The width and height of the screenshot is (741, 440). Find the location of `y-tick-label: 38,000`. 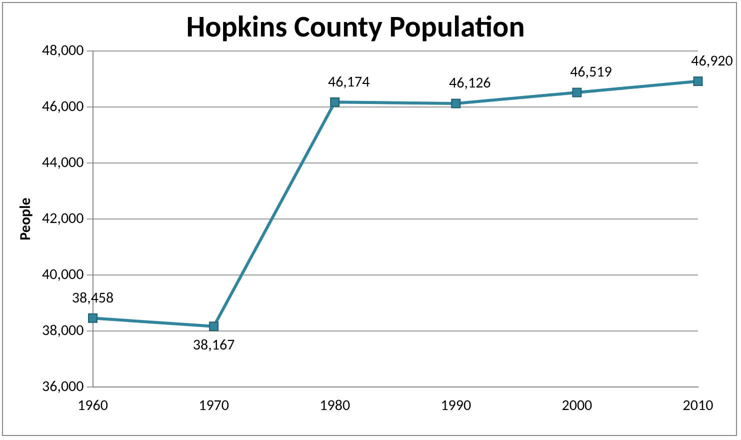

y-tick-label: 38,000 is located at coordinates (63, 331).